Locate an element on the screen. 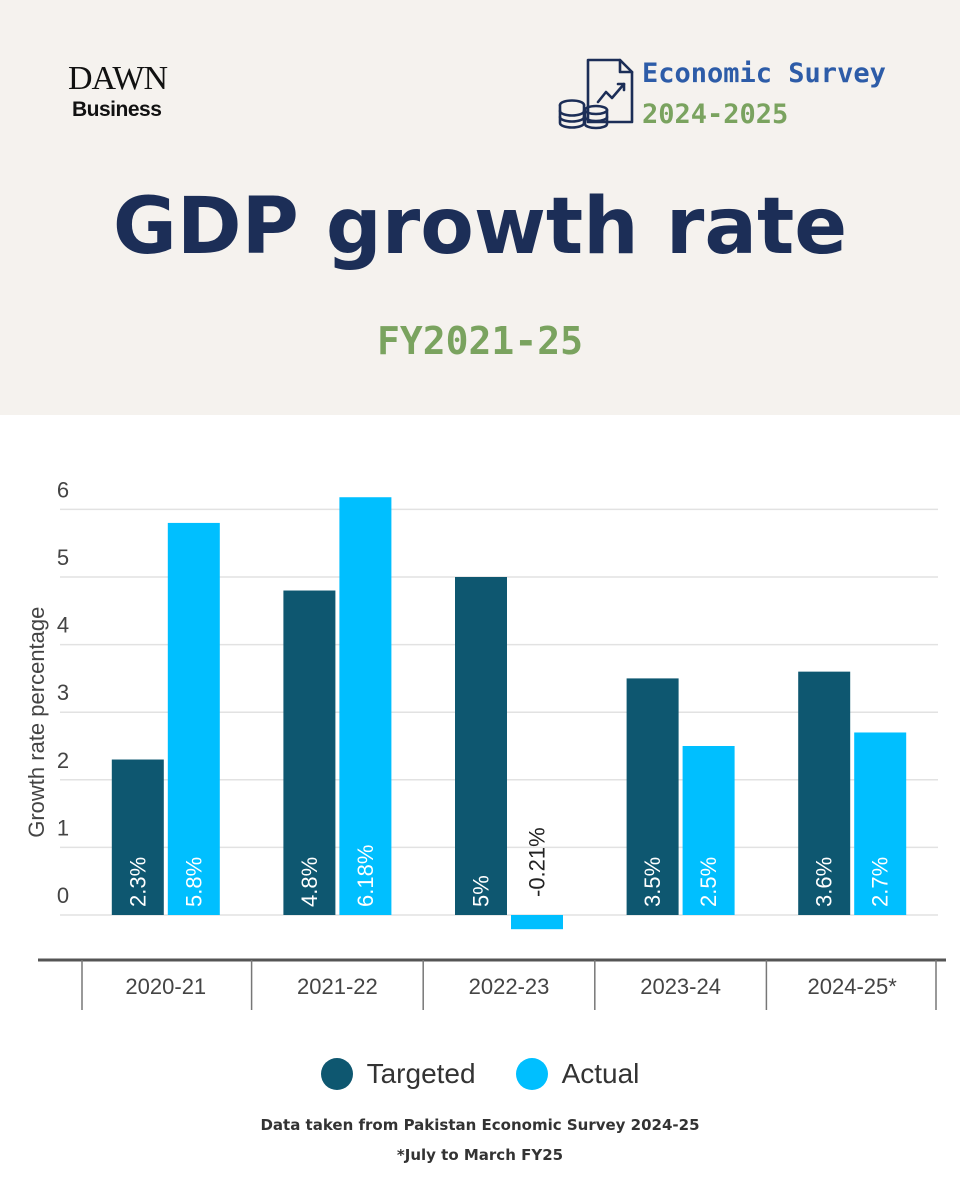 The image size is (960, 1200). legend-swatch-actual is located at coordinates (531, 1074).